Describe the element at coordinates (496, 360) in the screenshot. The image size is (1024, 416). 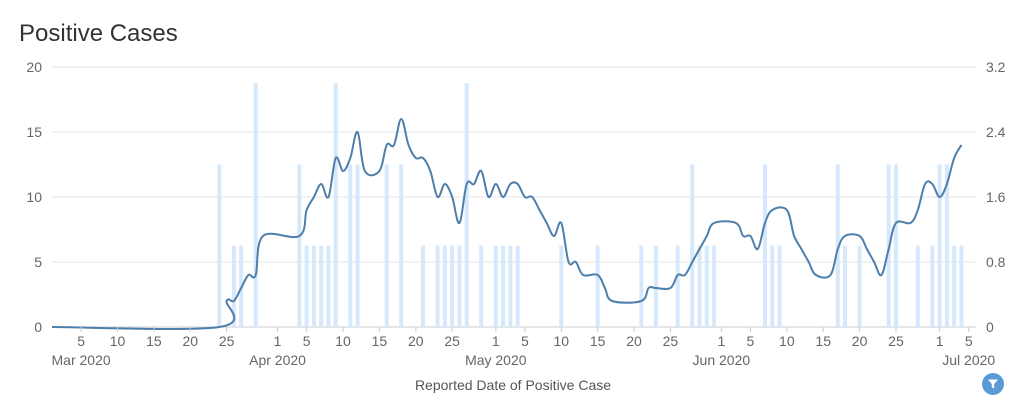
I see `x-month-label: May 2020` at that location.